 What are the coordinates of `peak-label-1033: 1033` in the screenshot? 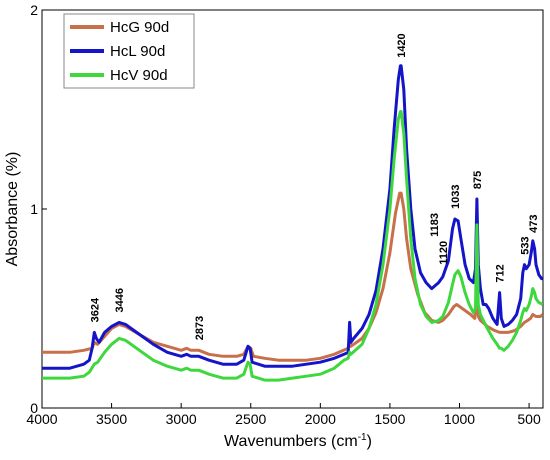 It's located at (456, 197).